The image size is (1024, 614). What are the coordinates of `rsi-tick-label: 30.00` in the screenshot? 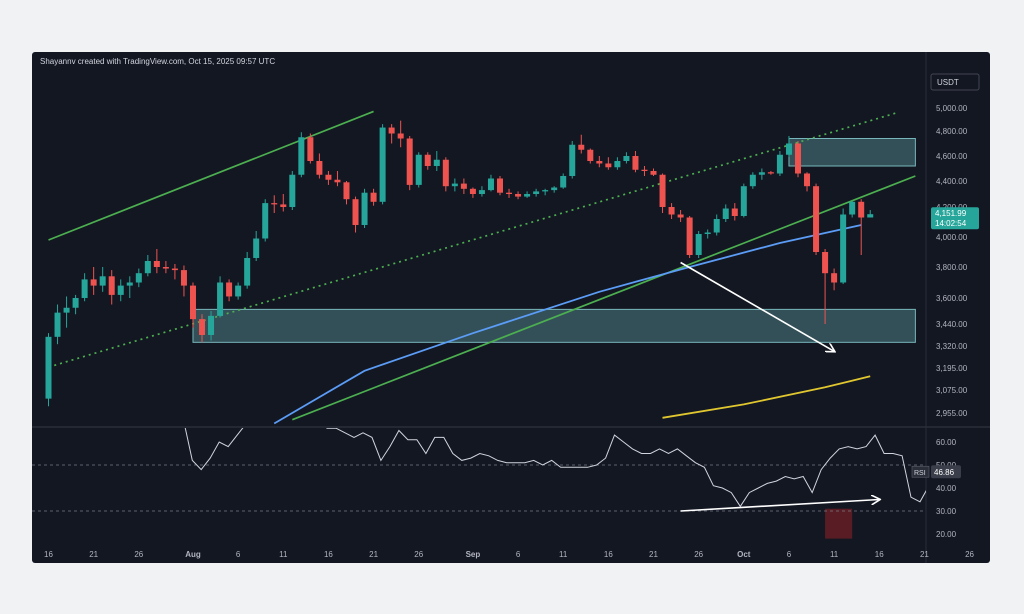 It's located at (946, 511).